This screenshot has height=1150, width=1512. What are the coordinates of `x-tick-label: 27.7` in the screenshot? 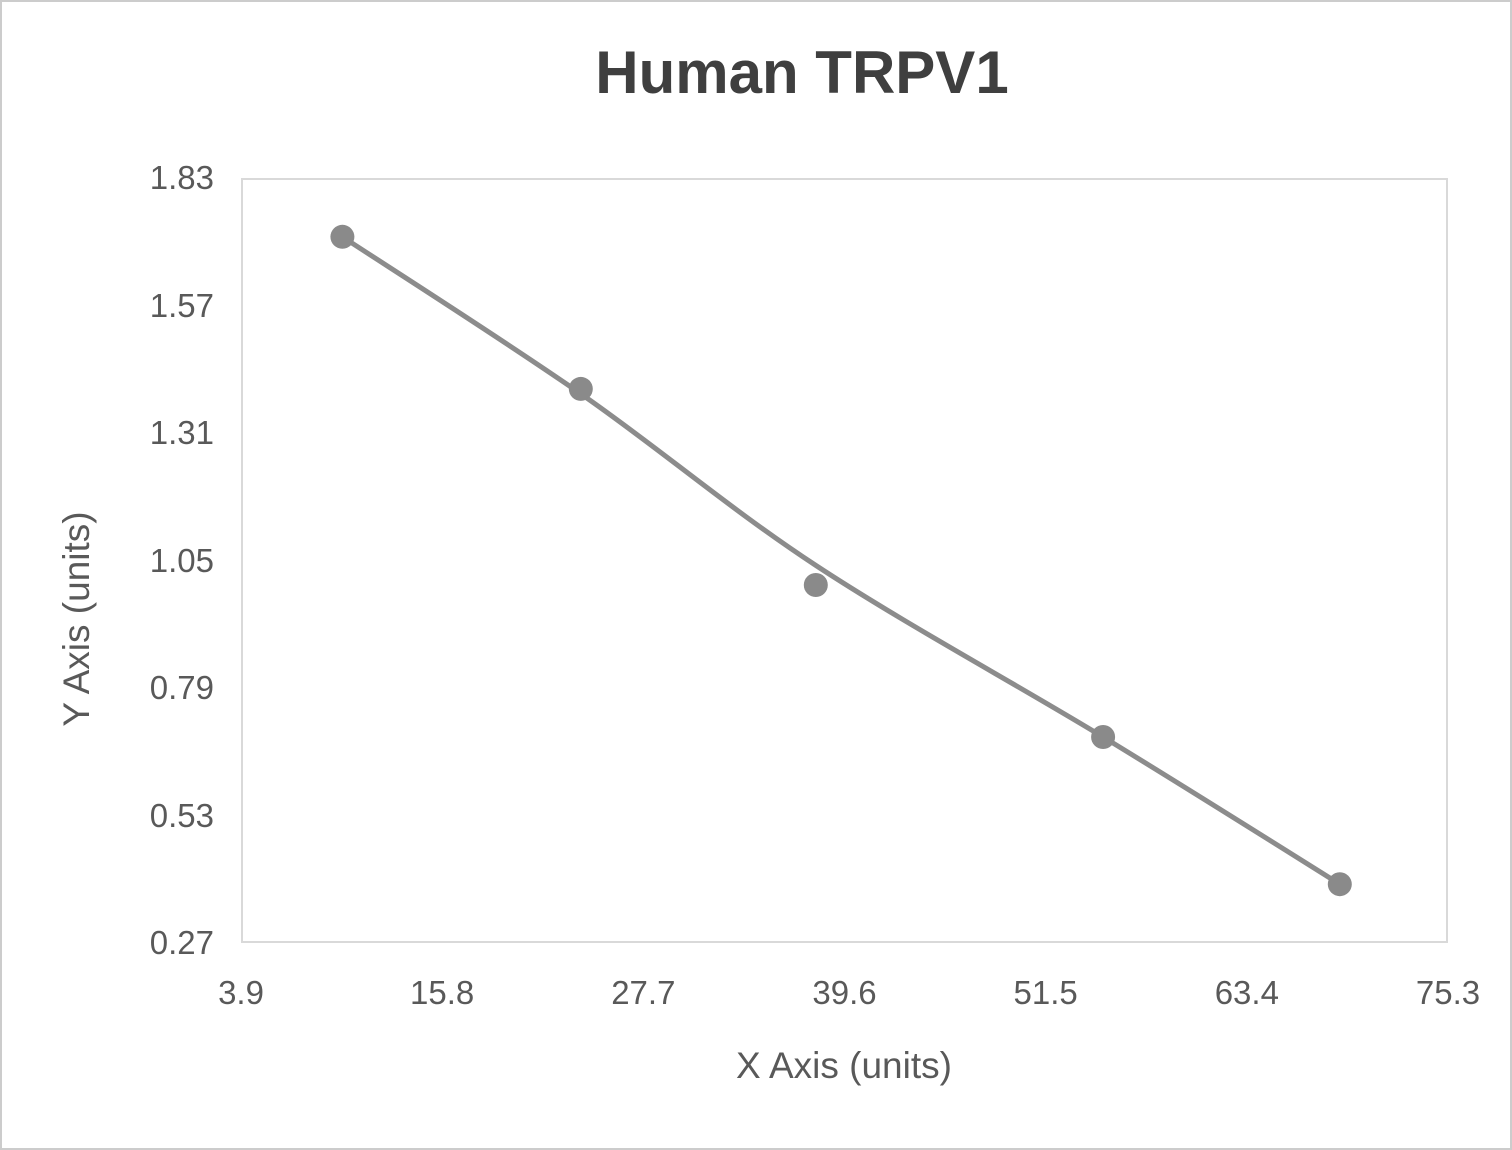 It's located at (643, 992).